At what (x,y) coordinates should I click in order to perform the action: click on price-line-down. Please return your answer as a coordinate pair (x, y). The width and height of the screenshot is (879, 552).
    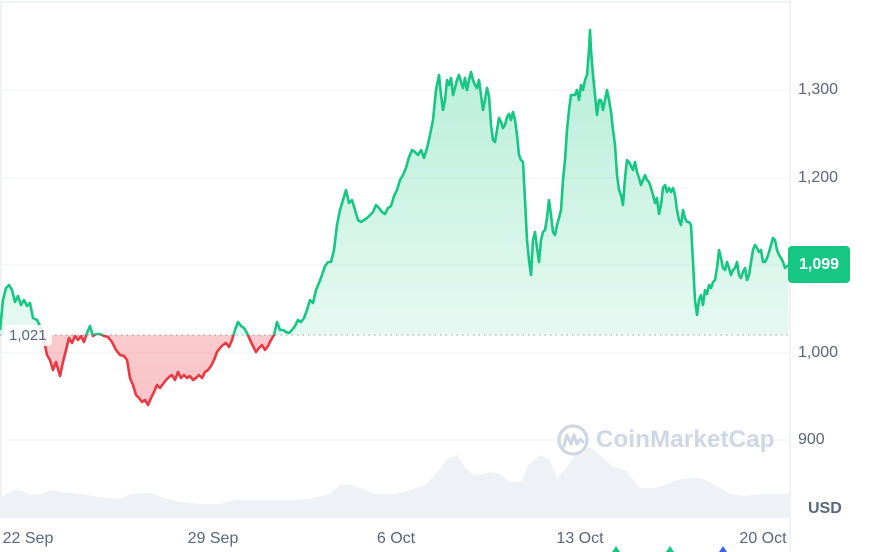
    Looking at the image, I should click on (158, 371).